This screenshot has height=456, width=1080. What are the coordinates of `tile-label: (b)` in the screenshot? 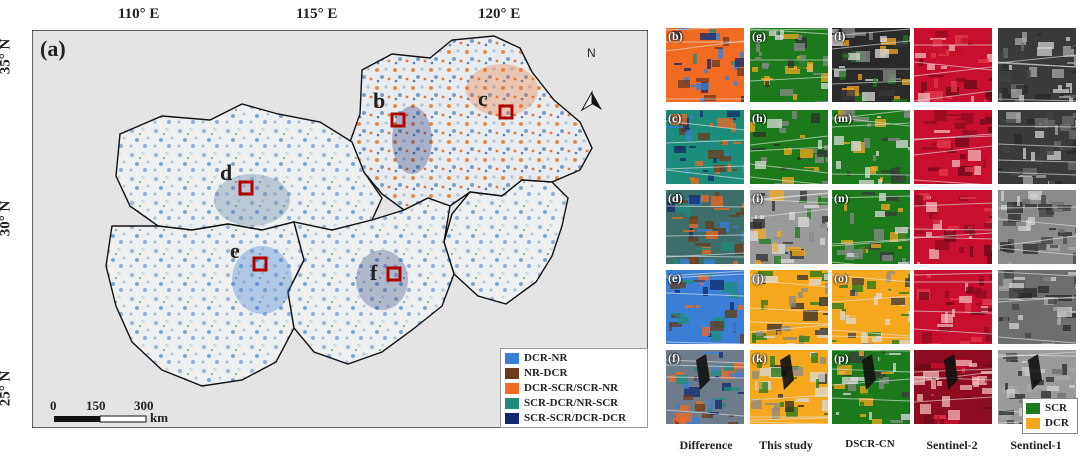 It's located at (675, 36).